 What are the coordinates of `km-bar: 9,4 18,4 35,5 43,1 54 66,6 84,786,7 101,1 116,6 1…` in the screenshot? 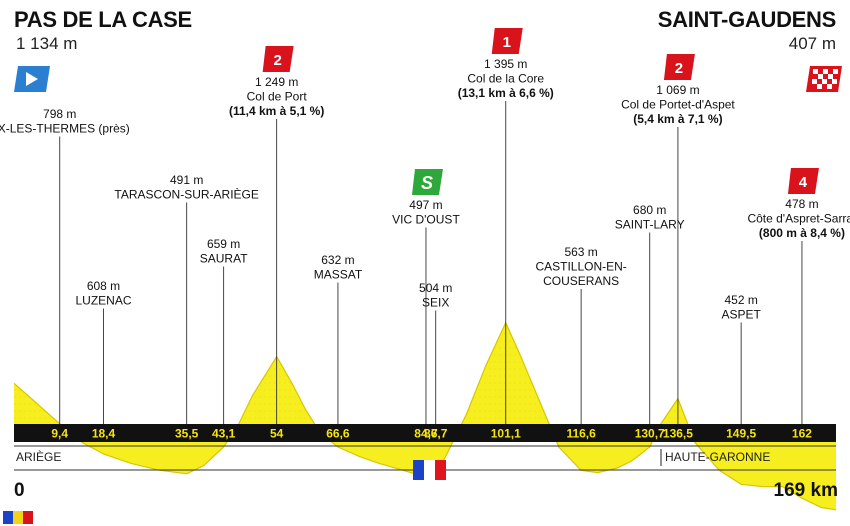 It's located at (425, 433).